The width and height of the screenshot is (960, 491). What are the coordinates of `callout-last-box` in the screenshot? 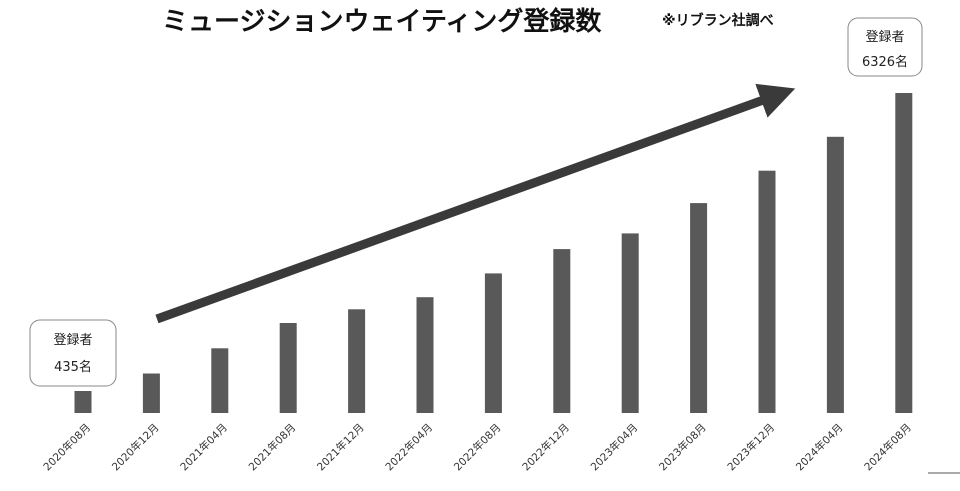 It's located at (885, 47).